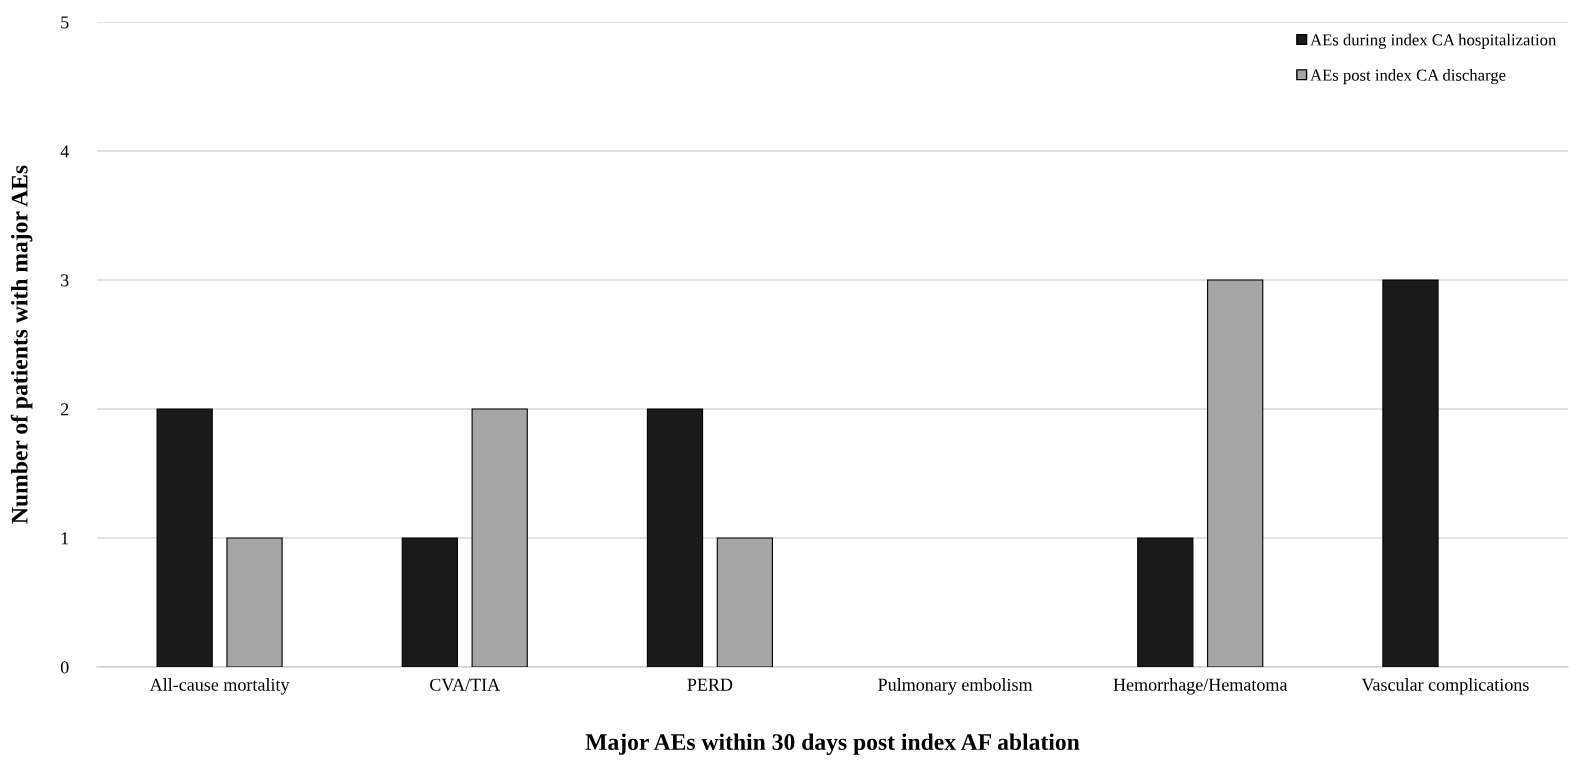  Describe the element at coordinates (64, 667) in the screenshot. I see `y-tick-label: 0` at that location.